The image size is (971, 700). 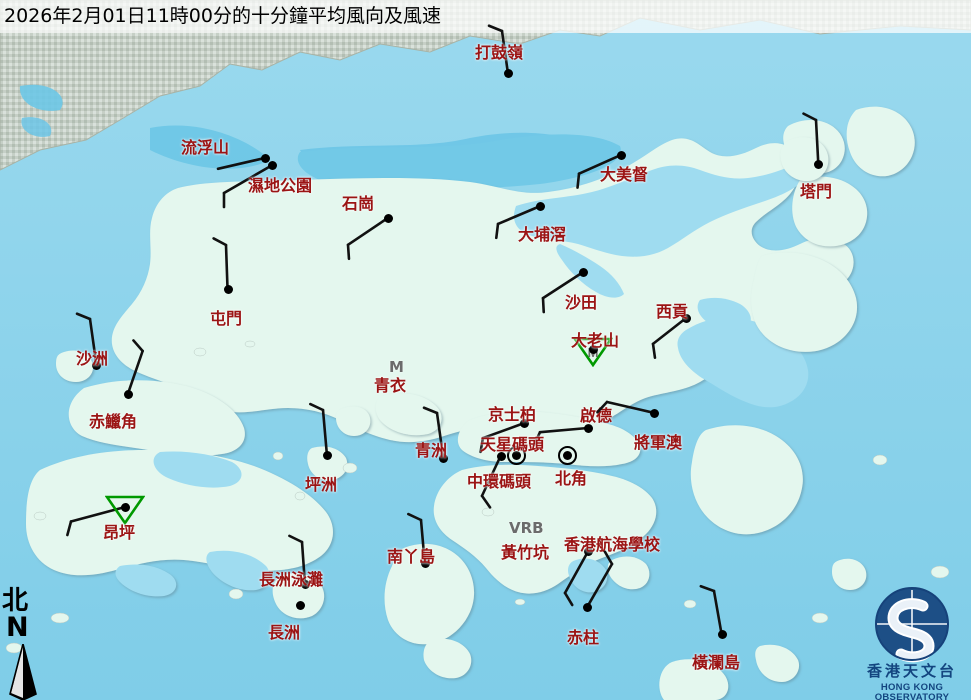 I want to click on station-label: 長洲, so click(x=284, y=632).